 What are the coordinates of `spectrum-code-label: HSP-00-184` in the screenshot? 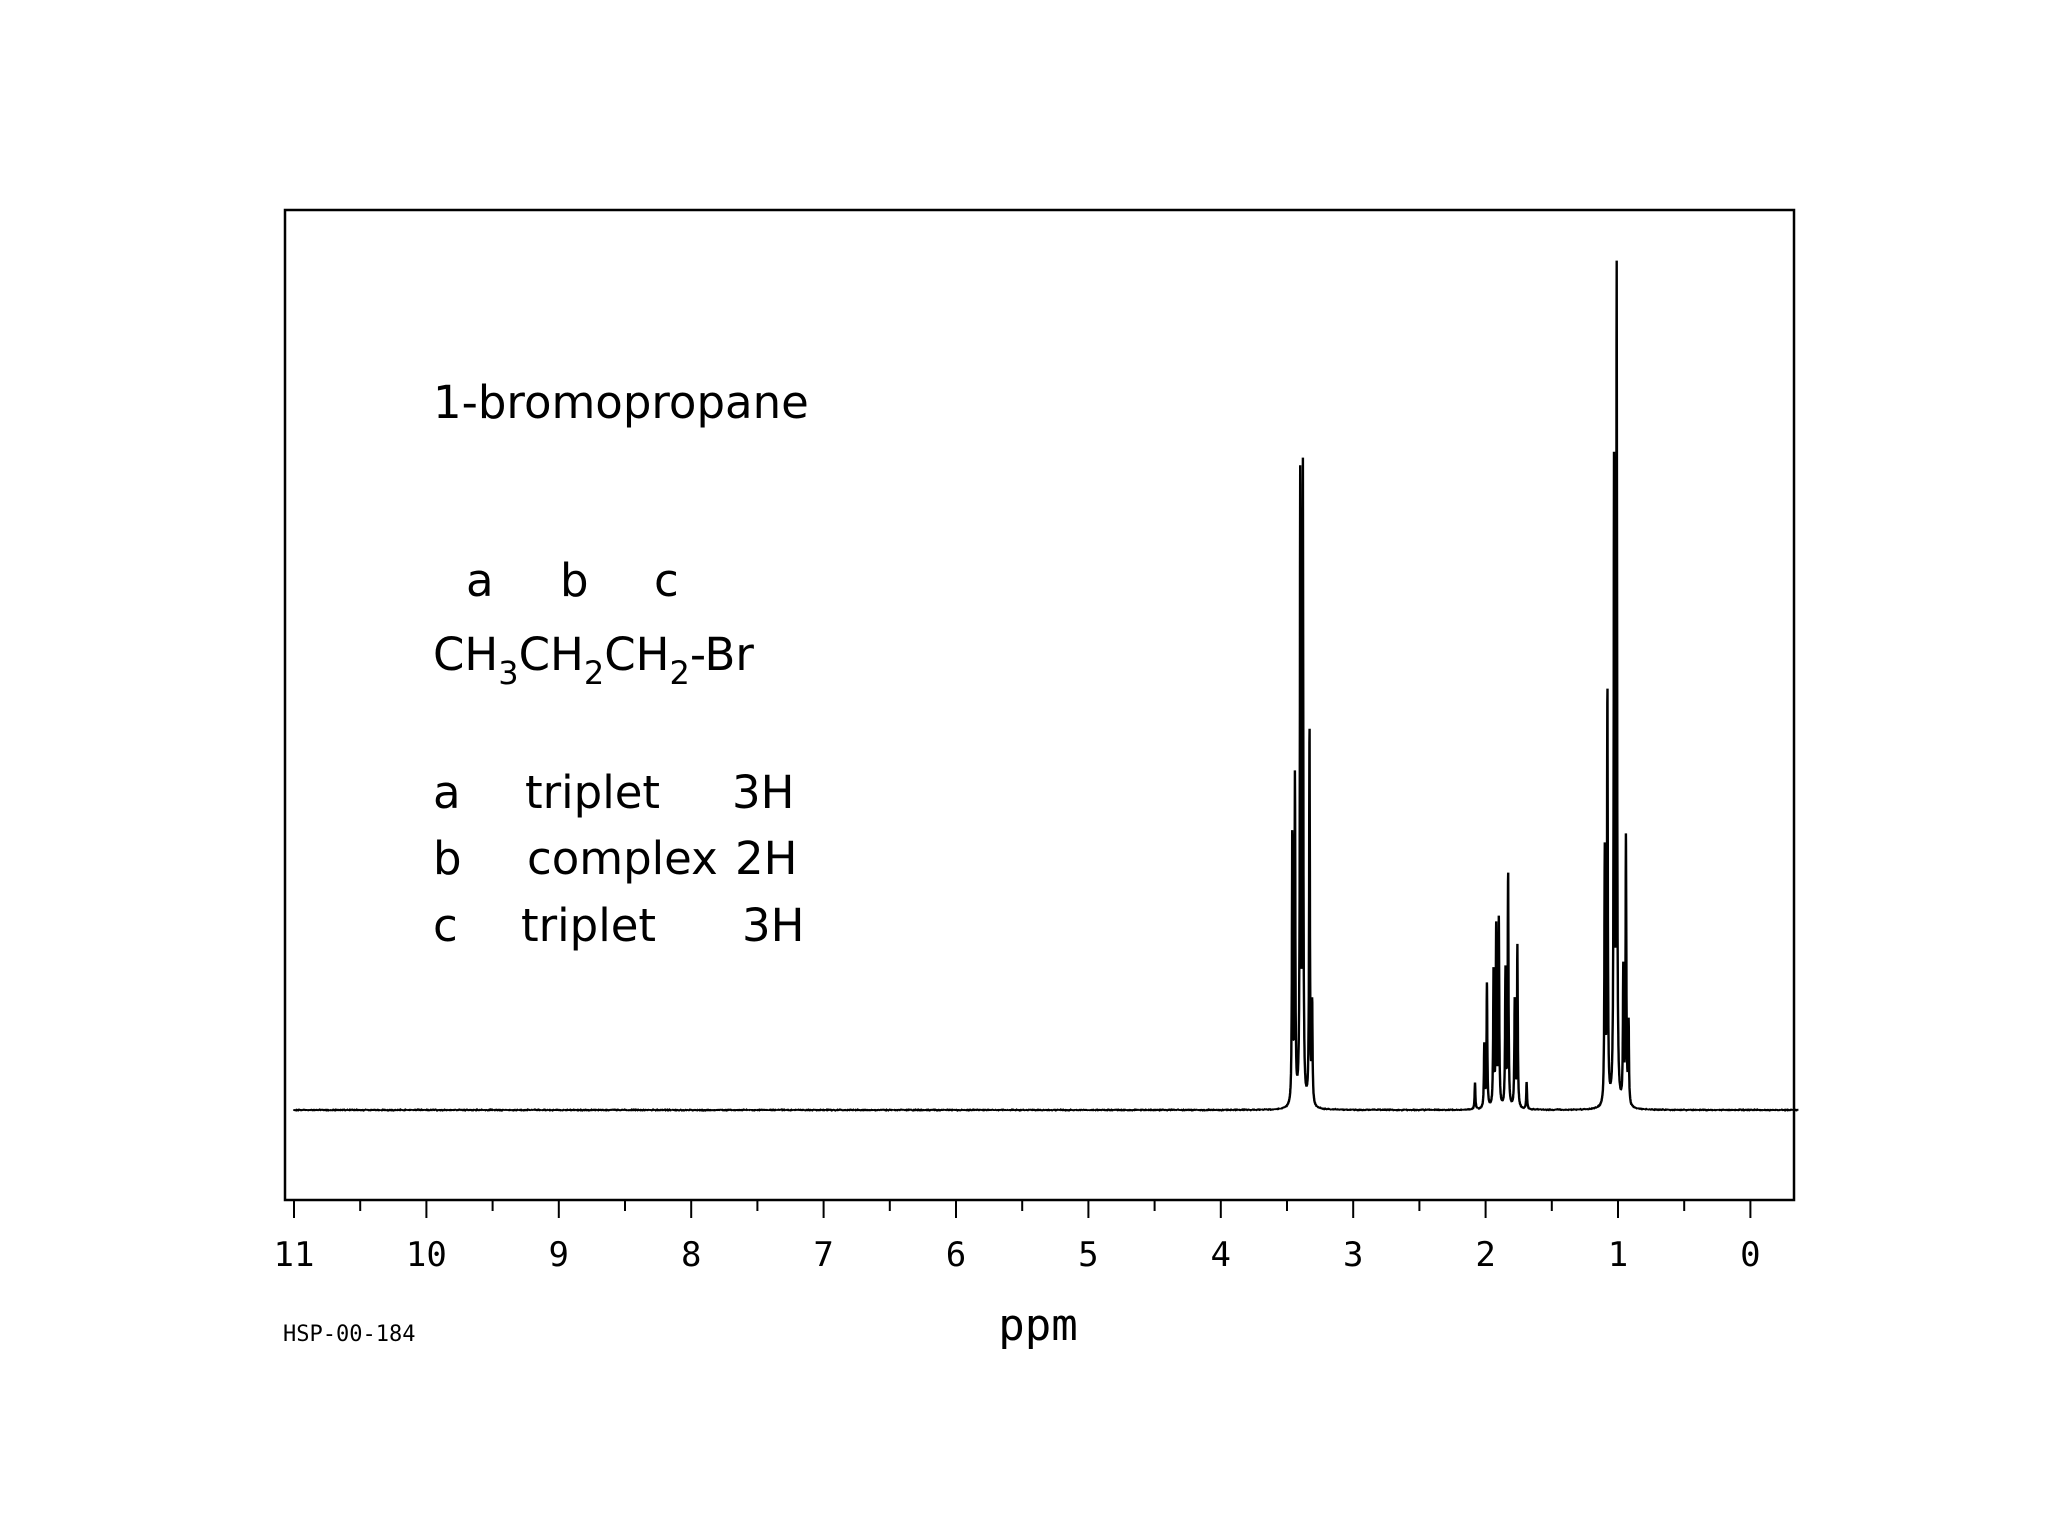 It's located at (349, 1334).